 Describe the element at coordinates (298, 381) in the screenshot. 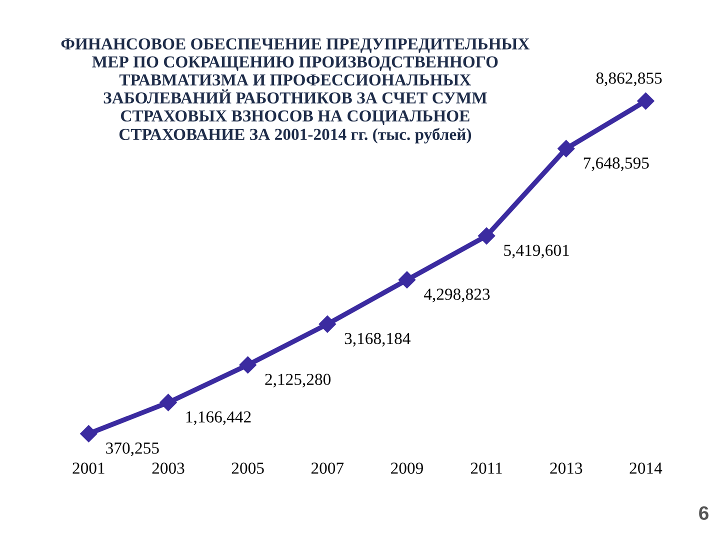

I see `data-label: 2,125,280` at that location.